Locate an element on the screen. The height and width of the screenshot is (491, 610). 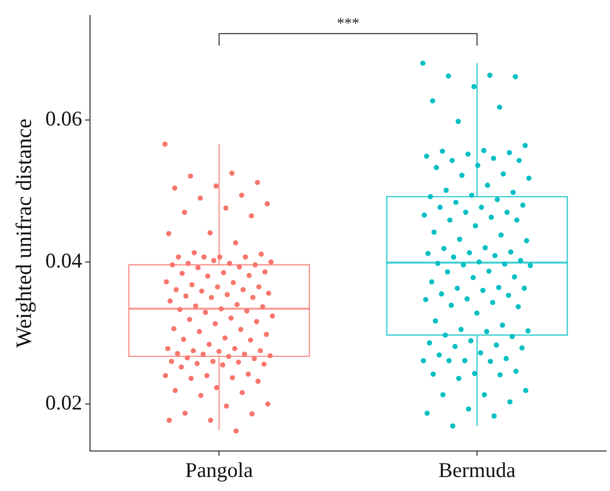
y-tick-label: 0.02 is located at coordinates (63, 402).